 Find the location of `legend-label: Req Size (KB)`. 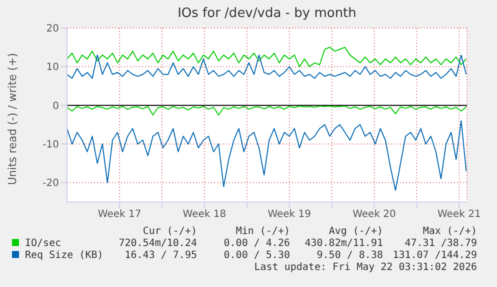

legend-label: Req Size (KB) is located at coordinates (64, 256).